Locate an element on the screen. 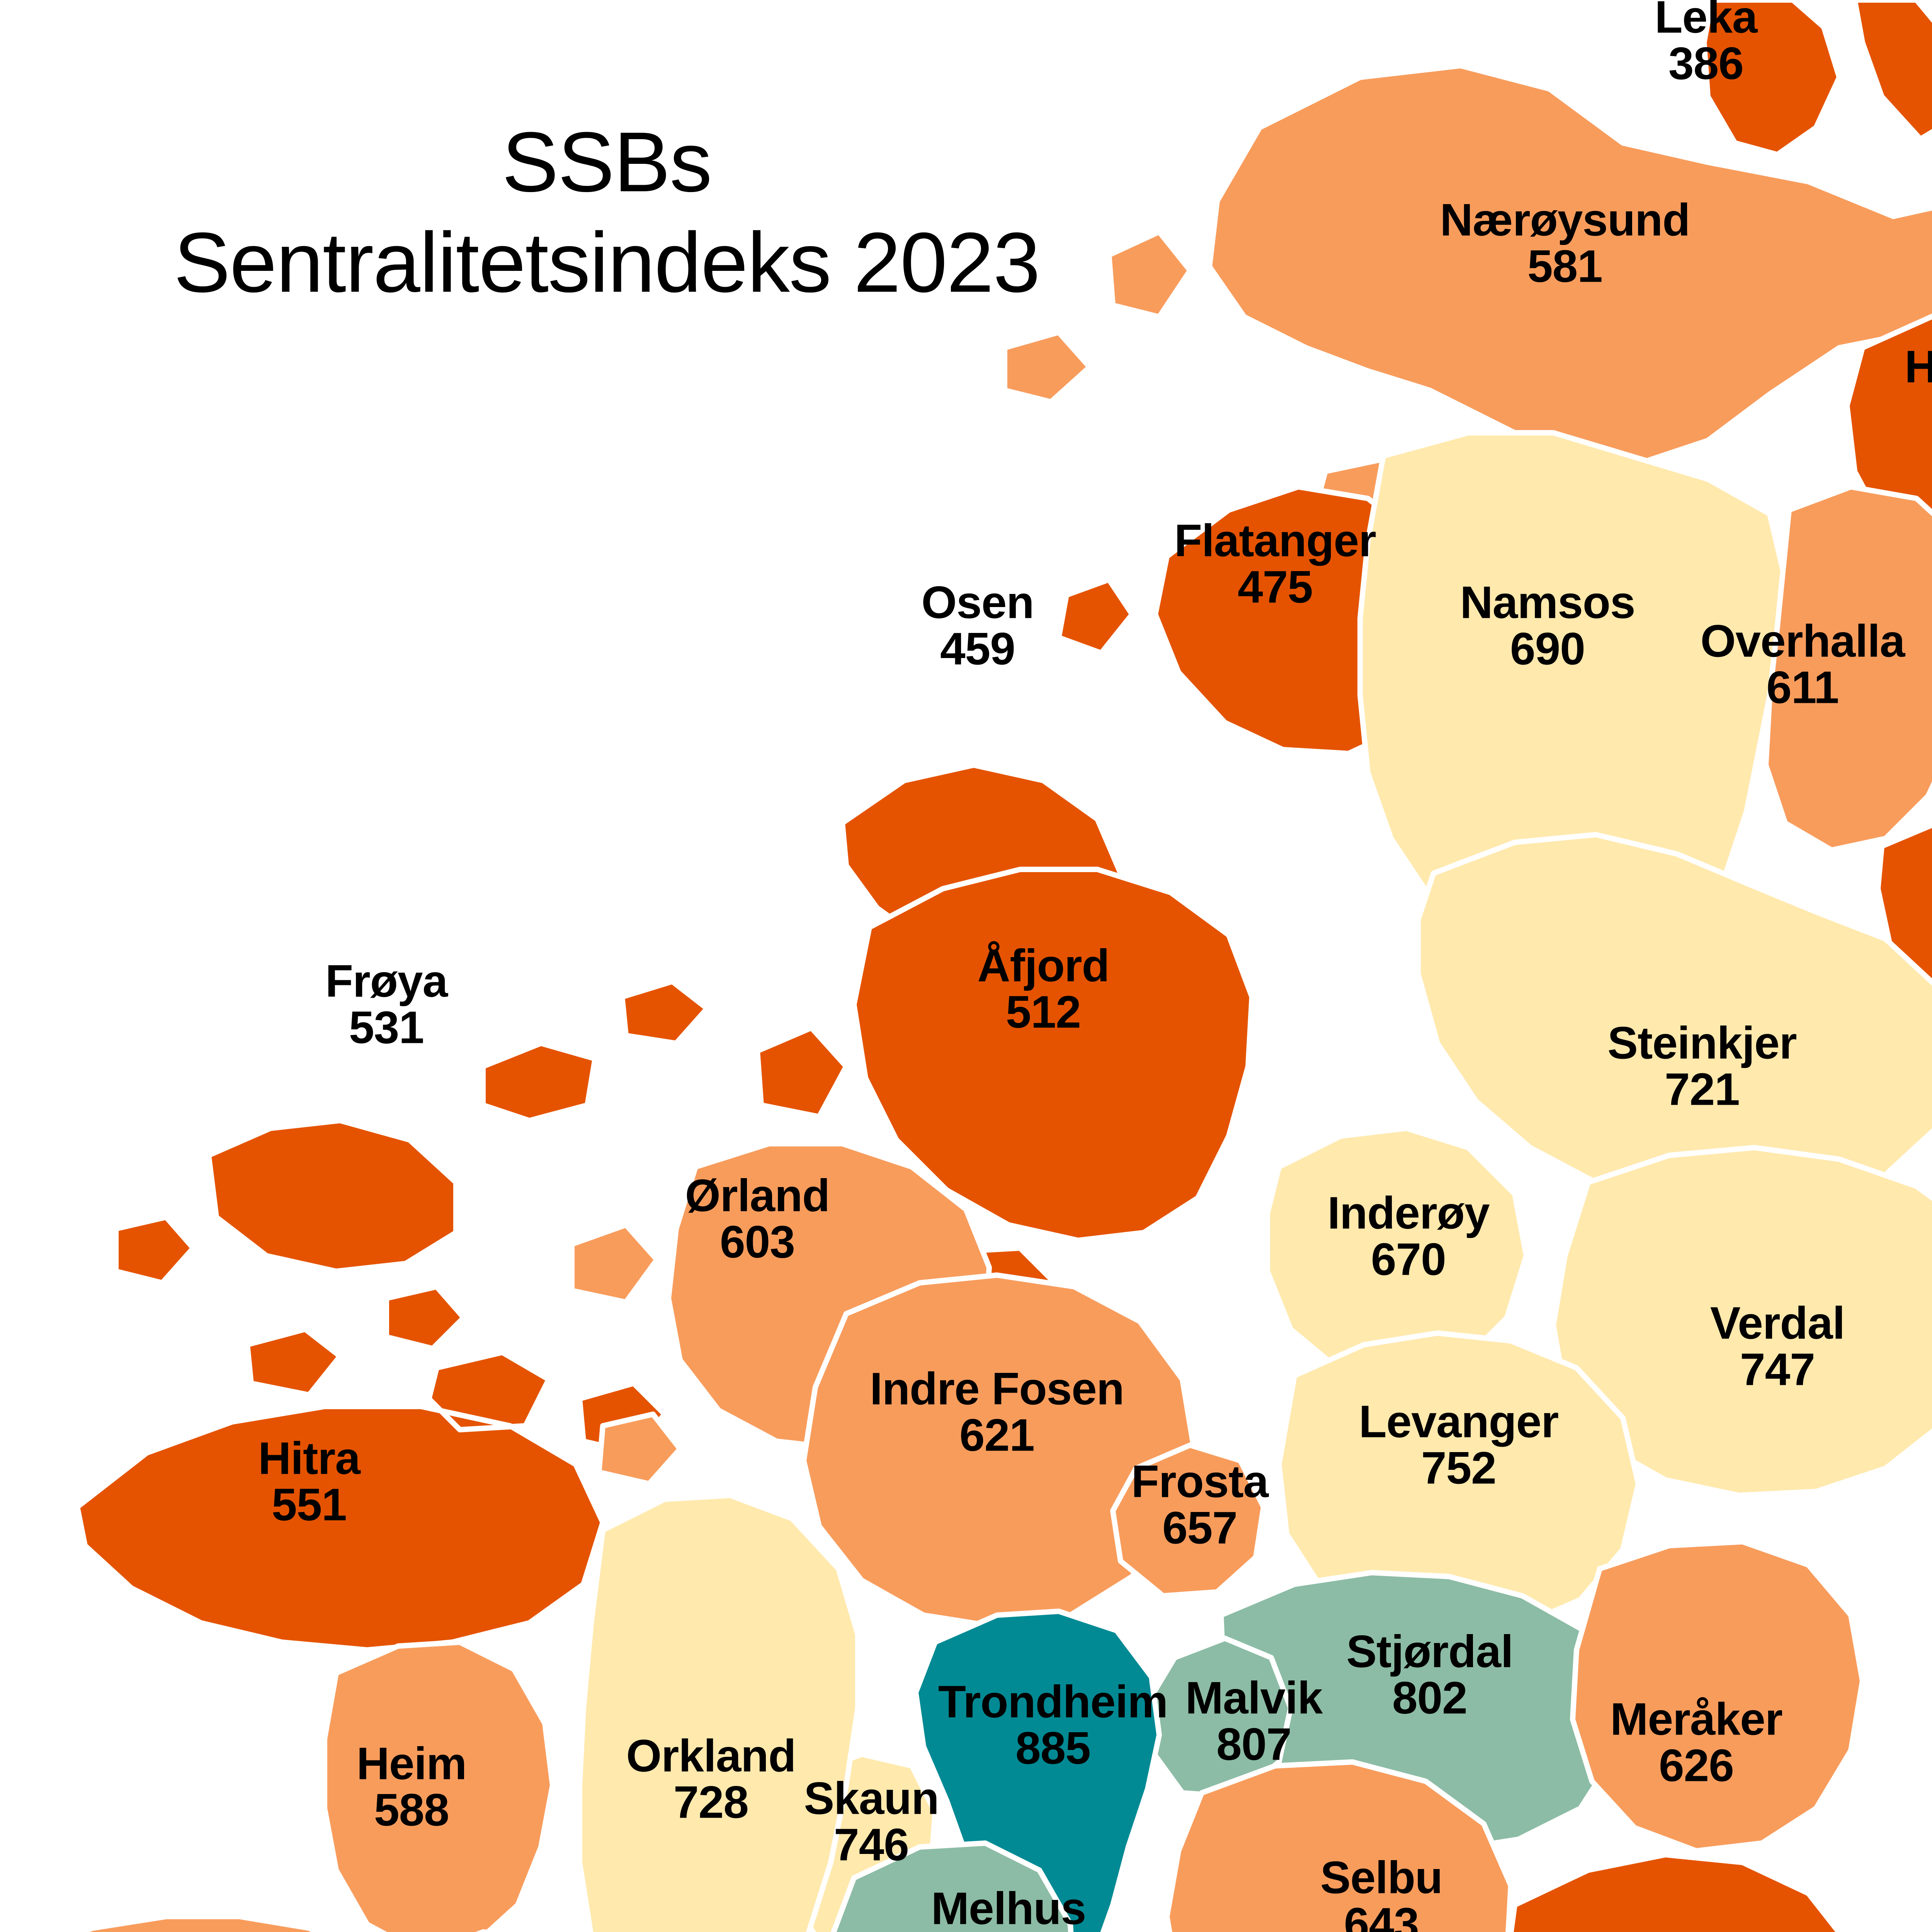  muni-value: 885 is located at coordinates (1053, 1749).